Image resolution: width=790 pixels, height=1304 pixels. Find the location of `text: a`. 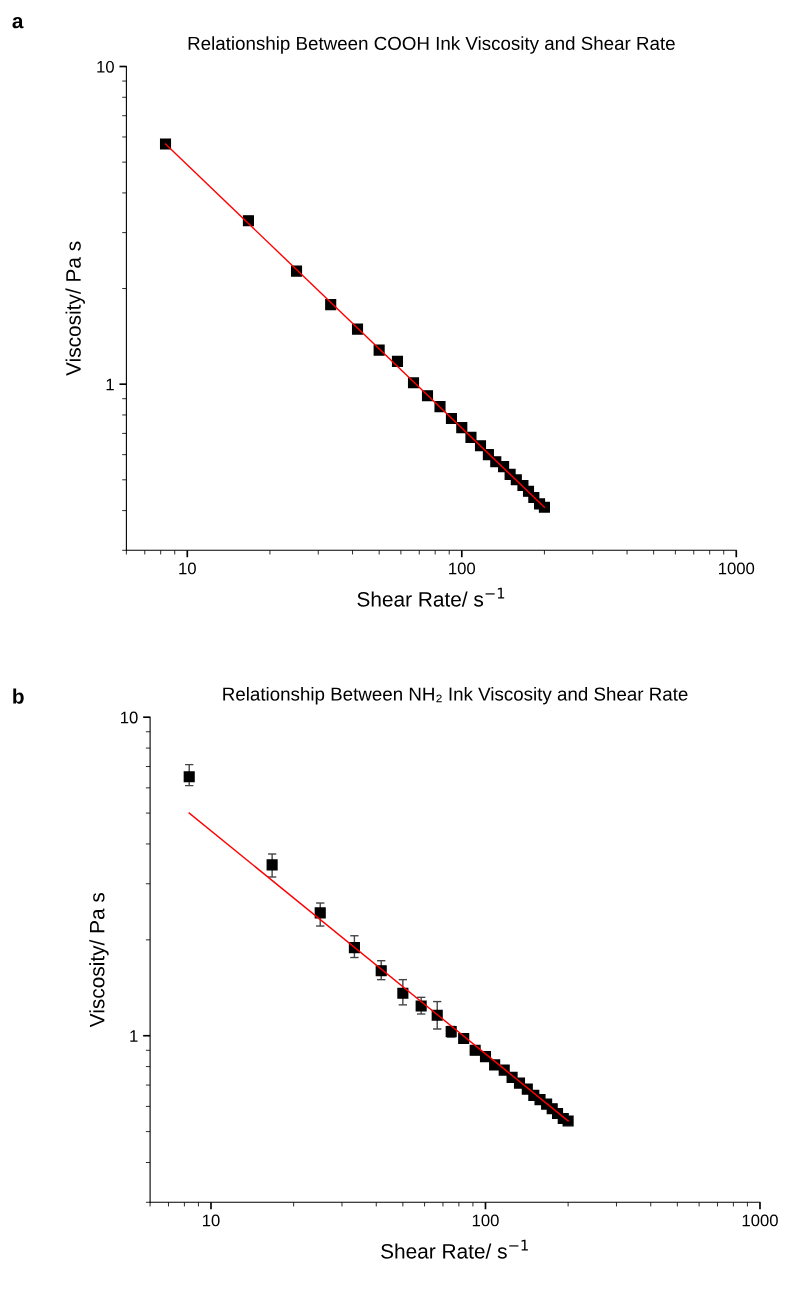

text: a is located at coordinates (18, 22).